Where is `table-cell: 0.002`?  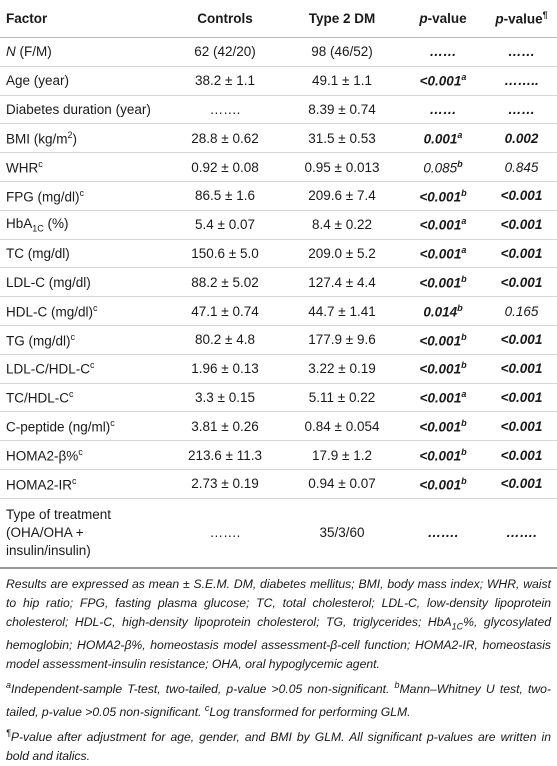
table-cell: 0.002 is located at coordinates (521, 138).